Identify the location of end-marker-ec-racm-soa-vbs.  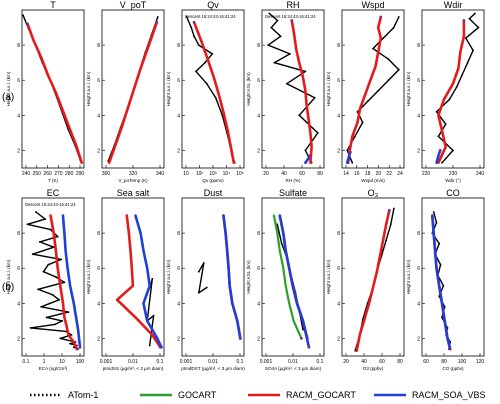
(80, 347).